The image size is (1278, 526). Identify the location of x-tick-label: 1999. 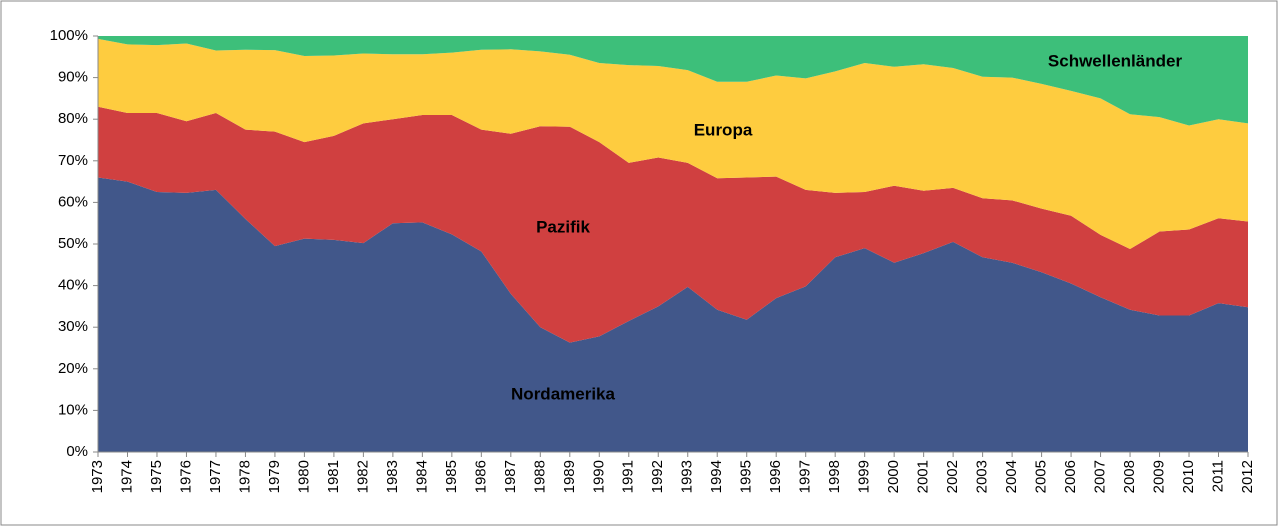
(864, 476).